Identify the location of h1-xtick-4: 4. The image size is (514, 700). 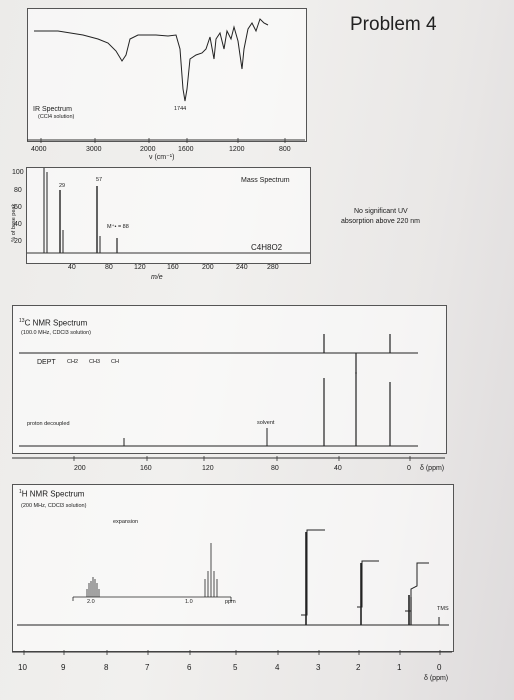
(277, 667).